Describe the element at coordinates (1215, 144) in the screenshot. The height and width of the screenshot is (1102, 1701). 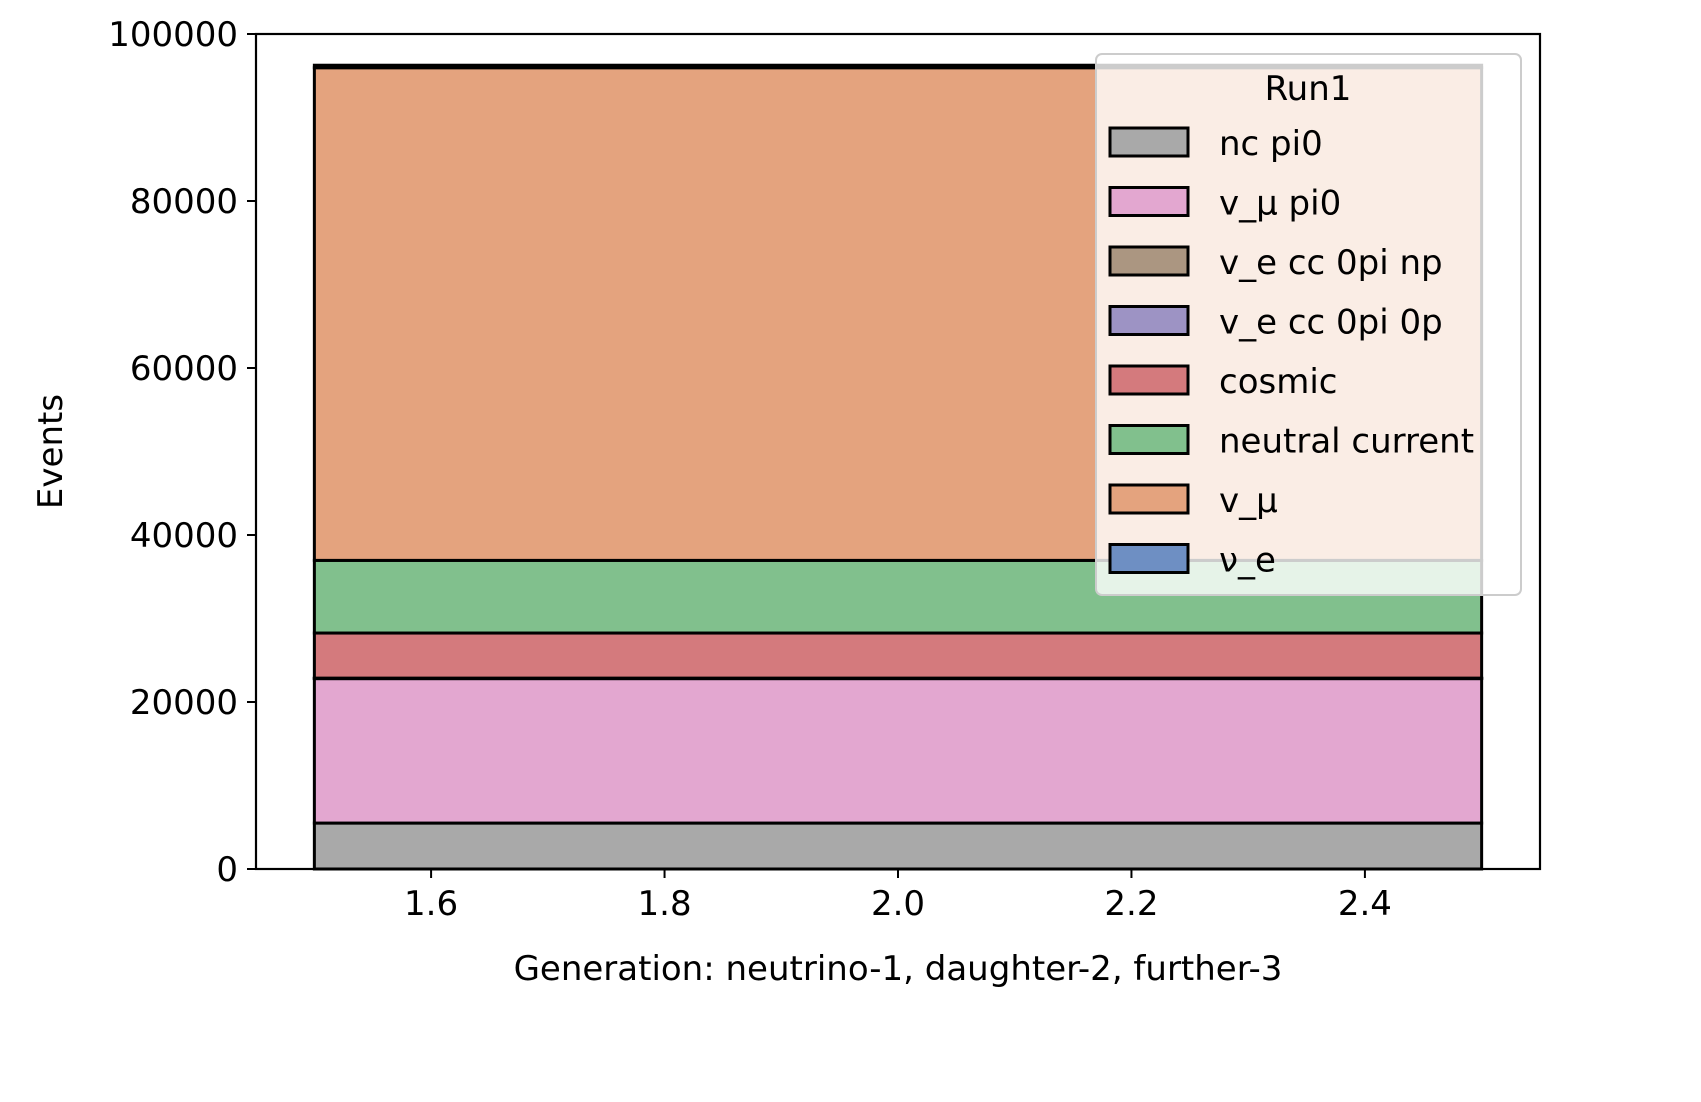
I see `legend-item-nc-pi0: nc pi0` at that location.